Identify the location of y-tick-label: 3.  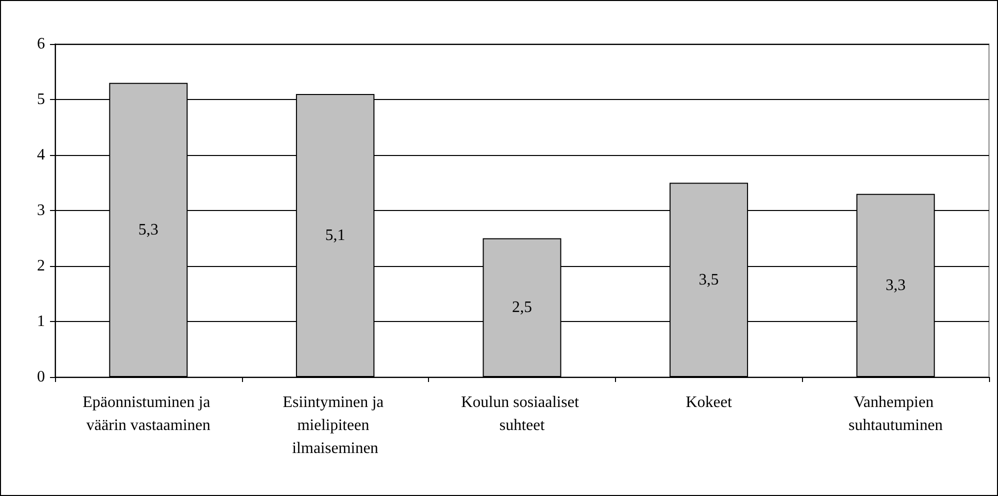
(41, 210).